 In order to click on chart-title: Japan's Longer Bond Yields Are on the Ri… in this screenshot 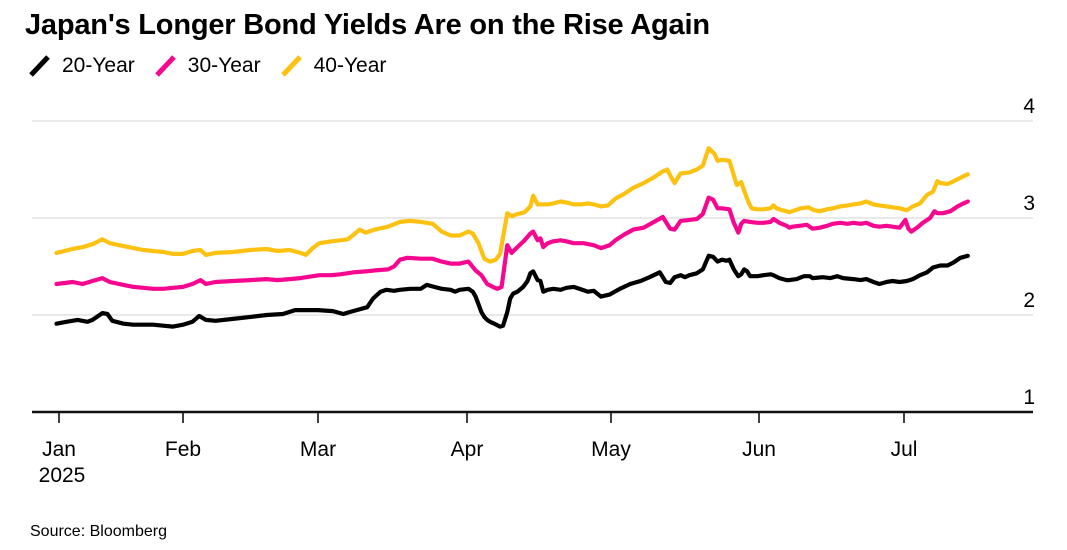, I will do `click(367, 25)`.